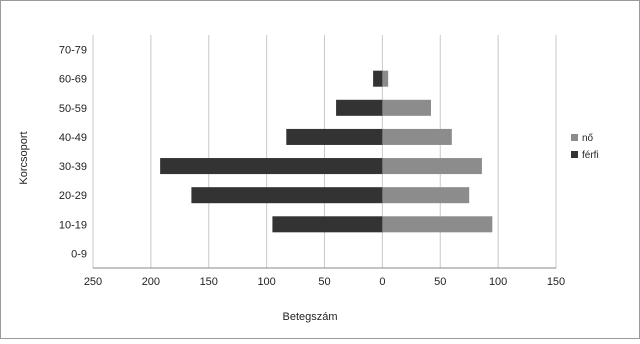  Describe the element at coordinates (73, 51) in the screenshot. I see `y-tick-label: 70-79` at that location.